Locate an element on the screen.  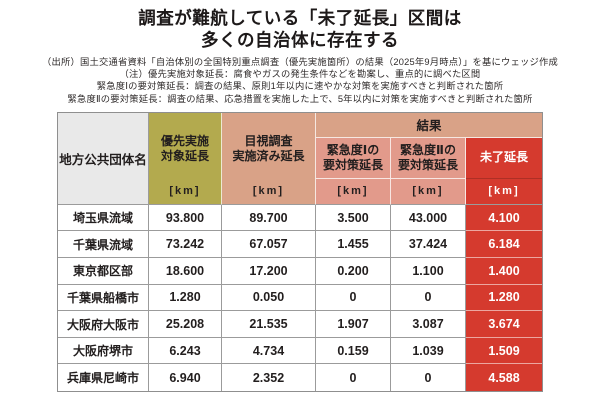
priority-header-line2: 対象延長 is located at coordinates (184, 156).